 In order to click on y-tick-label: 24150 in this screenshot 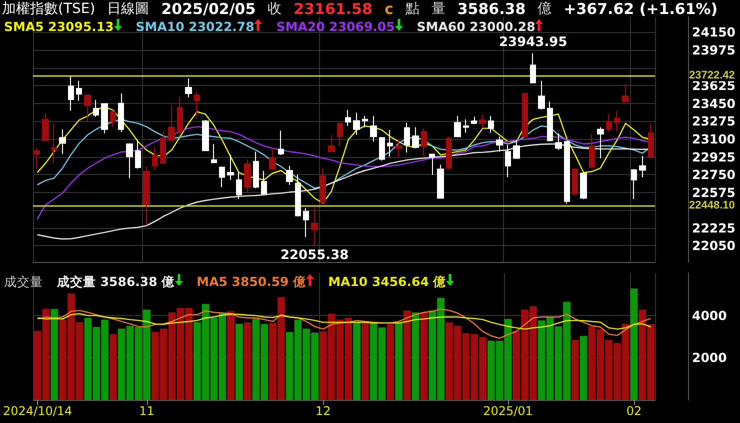, I will do `click(714, 32)`.